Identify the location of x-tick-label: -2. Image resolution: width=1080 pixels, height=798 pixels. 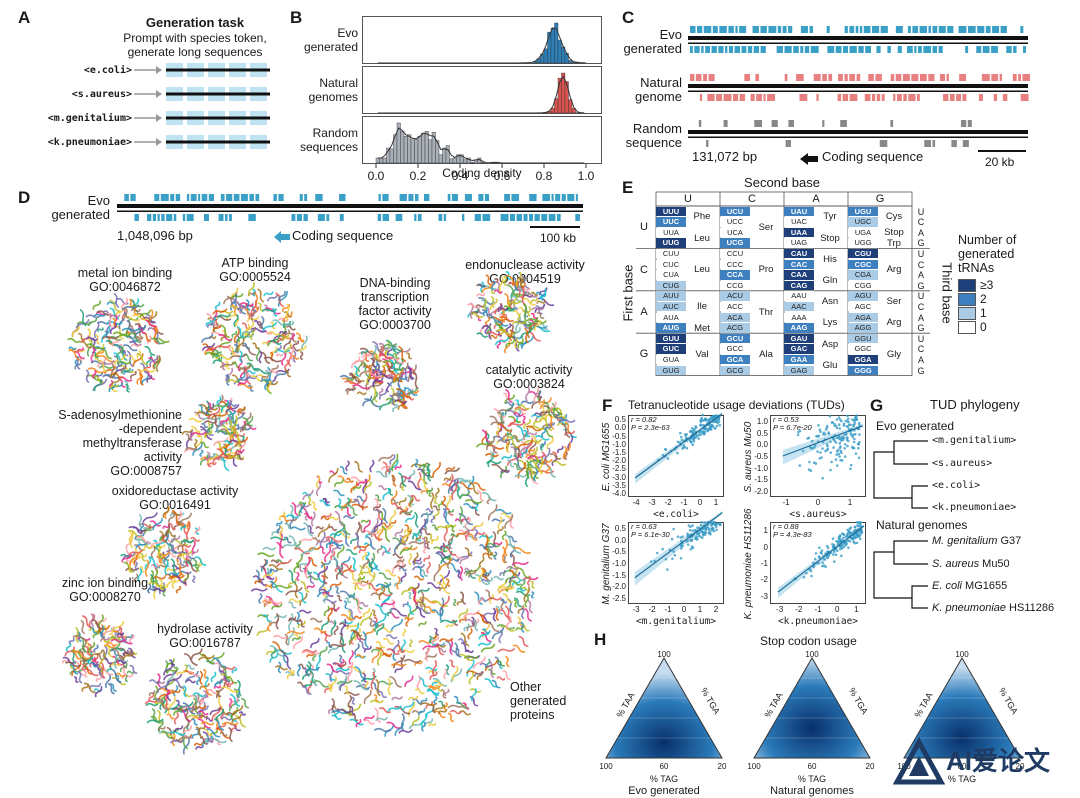
(668, 502).